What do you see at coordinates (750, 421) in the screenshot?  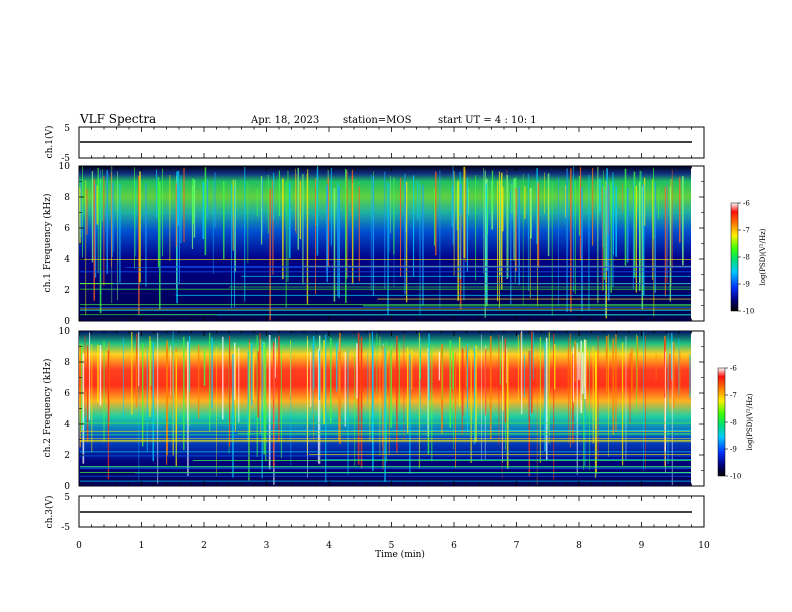 I see `ch2-colorbar-label: log(PSD)(V²/Hz)` at bounding box center [750, 421].